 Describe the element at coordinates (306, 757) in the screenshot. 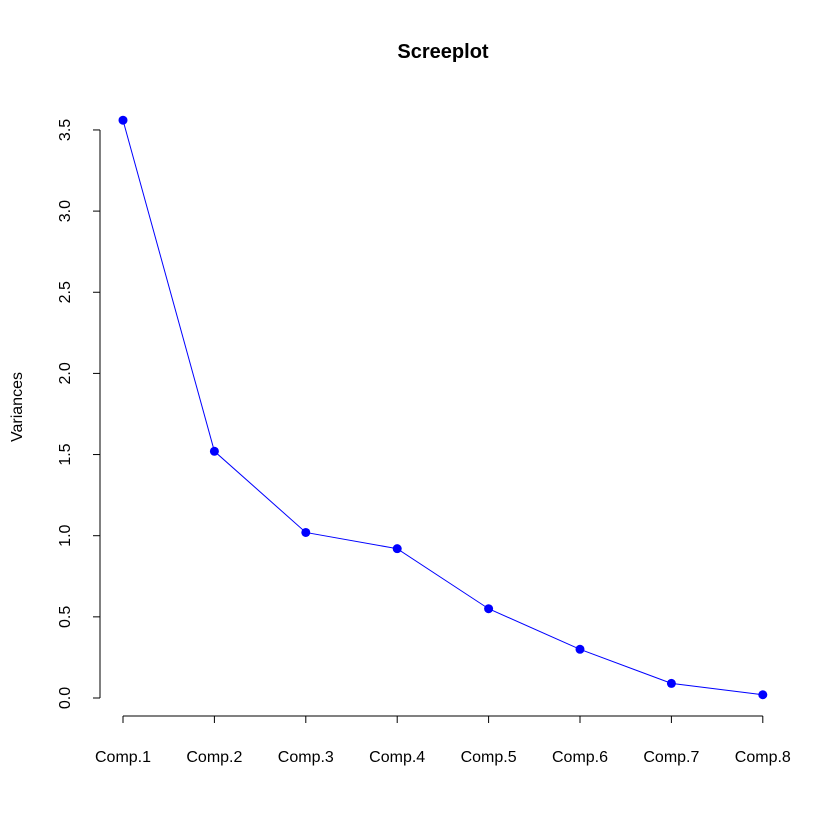

I see `x-tick-label: Comp.3` at that location.